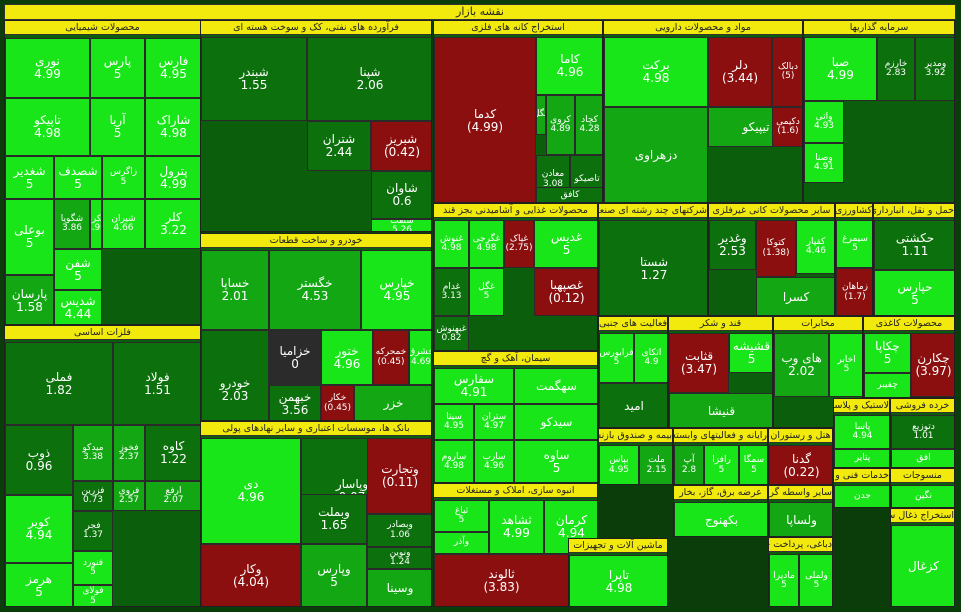 Image resolution: width=961 pixels, height=612 pixels. I want to click on tile-وآذر: وآذر, so click(461, 543).